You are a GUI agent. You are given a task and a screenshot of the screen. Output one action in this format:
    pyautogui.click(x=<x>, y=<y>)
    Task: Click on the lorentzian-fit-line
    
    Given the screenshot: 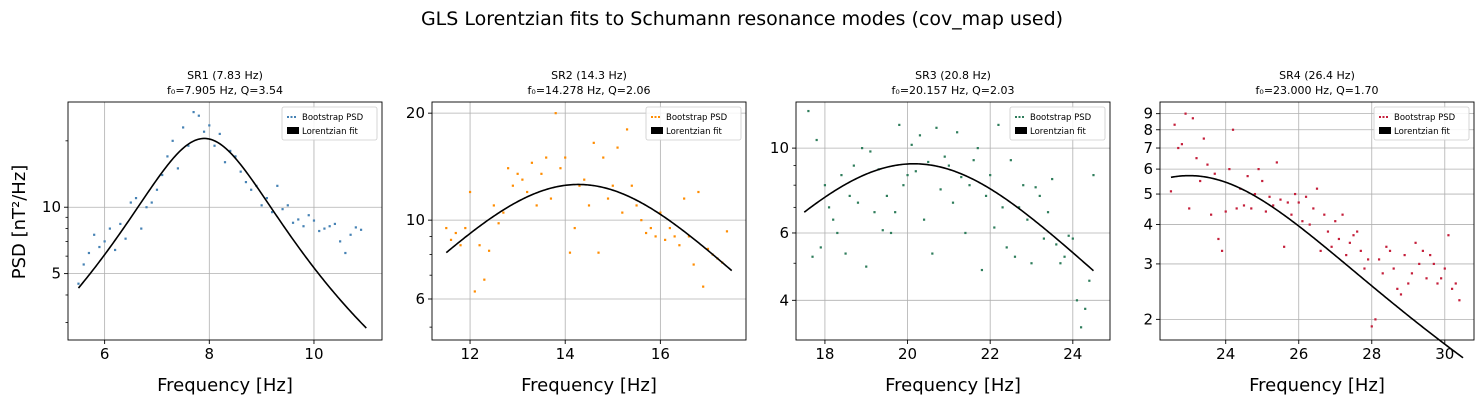 What is the action you would take?
    pyautogui.click(x=222, y=233)
    